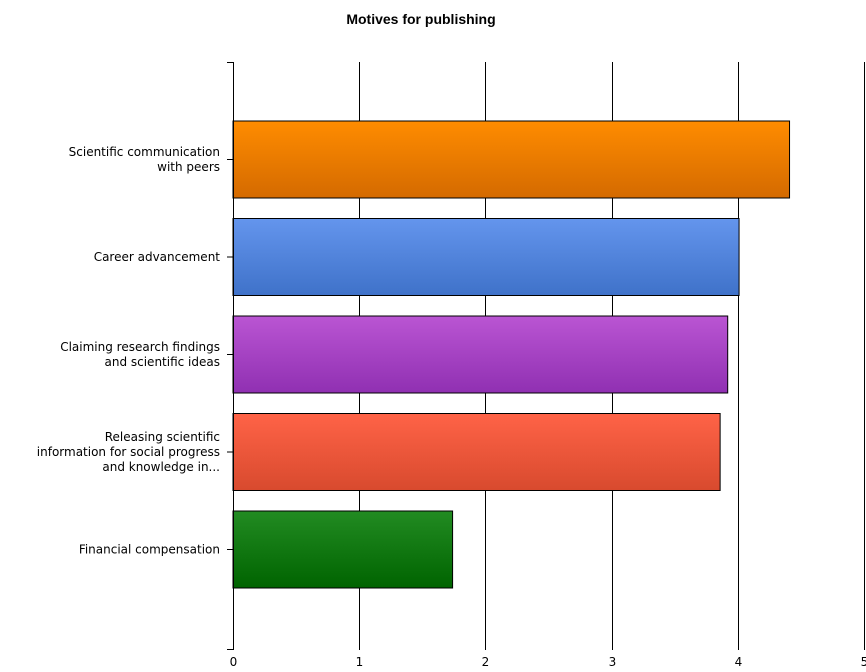 The height and width of the screenshot is (672, 866). Describe the element at coordinates (739, 662) in the screenshot. I see `x-tick-label: 4` at that location.